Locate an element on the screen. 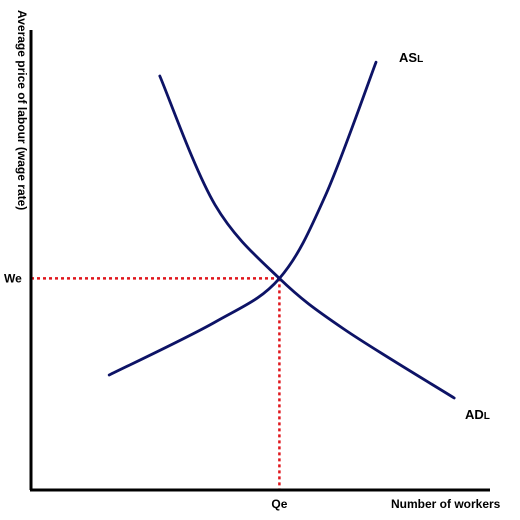 This screenshot has height=520, width=520. asl-curve-label: ASL is located at coordinates (411, 57).